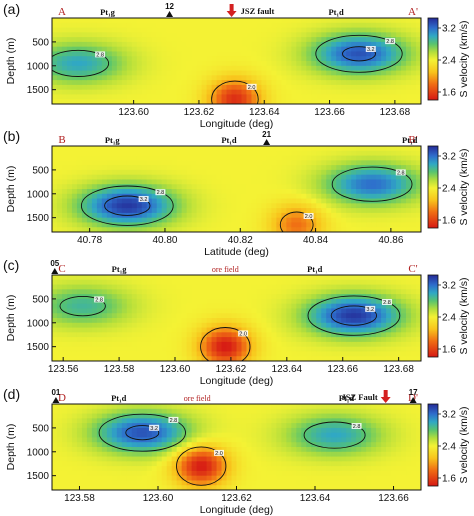 This screenshot has height=516, width=474. What do you see at coordinates (449, 286) in the screenshot?
I see `colorbar-tick-label: 3.2` at bounding box center [449, 286].